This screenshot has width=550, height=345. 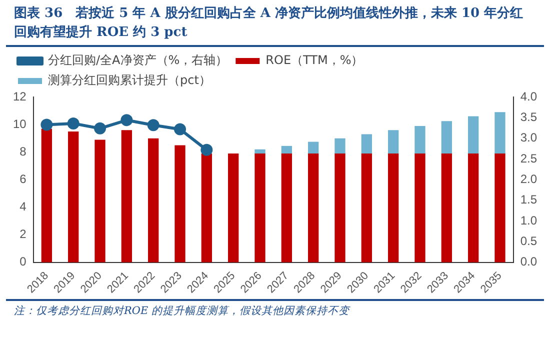 What do you see at coordinates (529, 241) in the screenshot?
I see `y2-tick-label: 0.5` at bounding box center [529, 241].